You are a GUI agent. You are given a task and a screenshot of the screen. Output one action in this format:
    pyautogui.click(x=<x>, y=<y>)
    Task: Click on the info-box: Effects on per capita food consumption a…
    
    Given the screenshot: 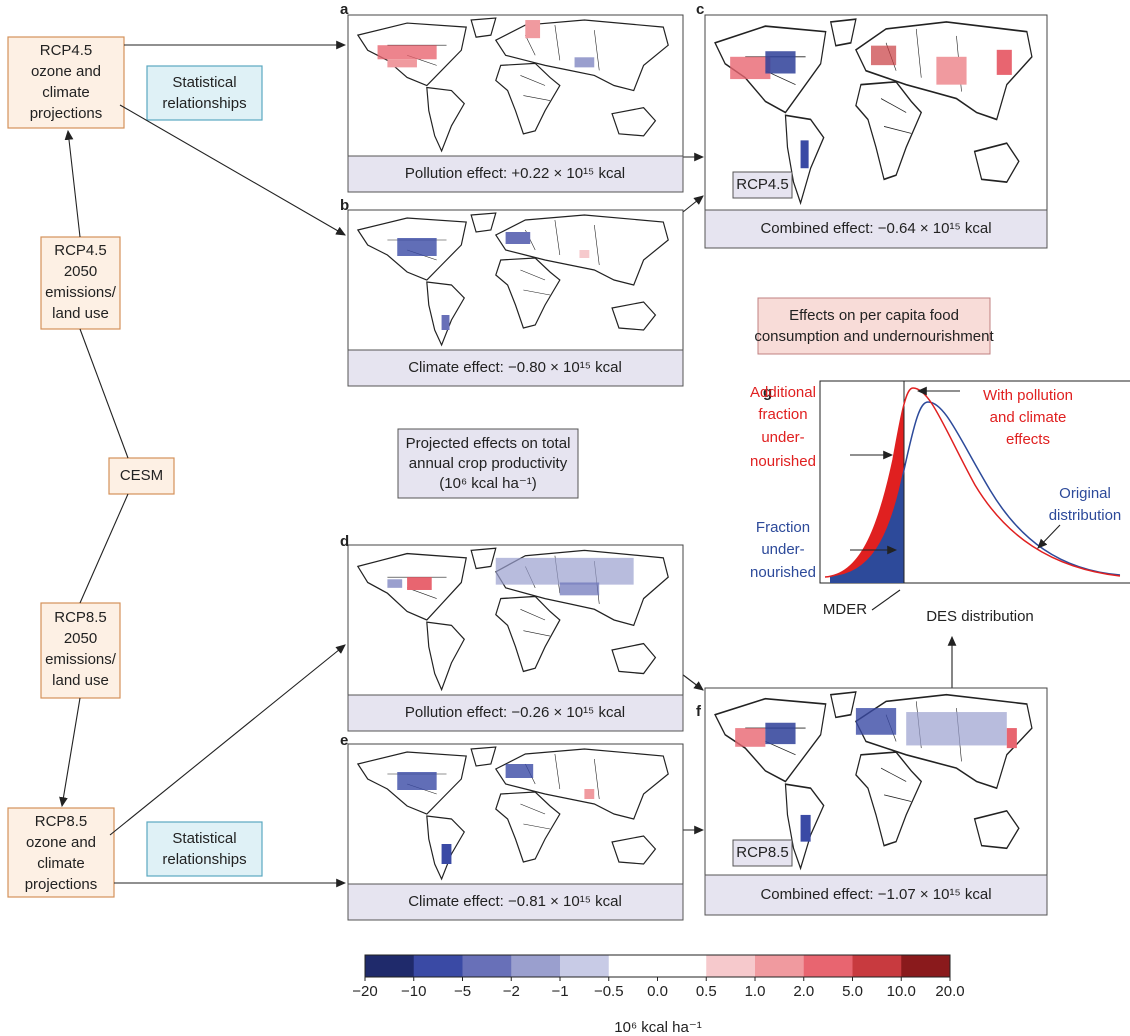 What is the action you would take?
    pyautogui.click(x=874, y=326)
    